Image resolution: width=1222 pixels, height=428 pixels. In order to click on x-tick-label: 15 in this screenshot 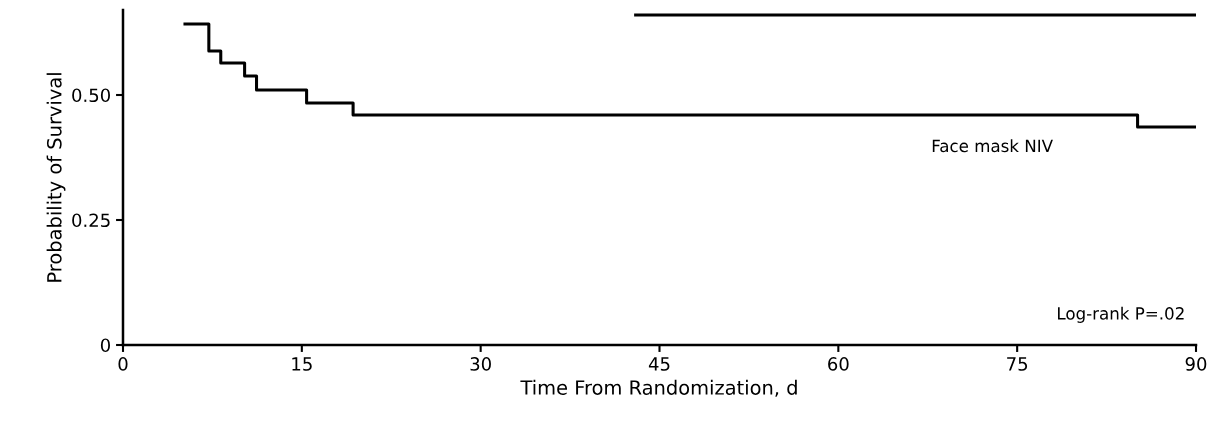, I will do `click(302, 364)`.